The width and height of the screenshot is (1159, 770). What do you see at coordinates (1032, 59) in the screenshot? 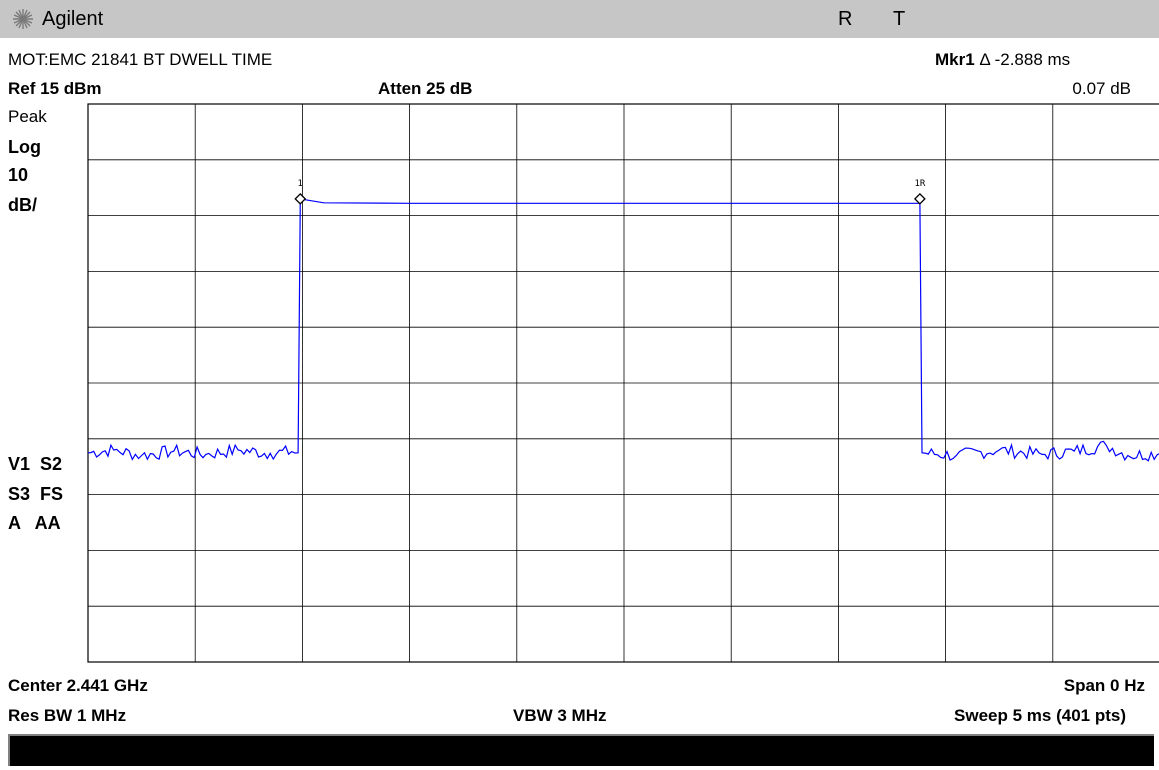
I see `marker-time: -2.888 ms` at bounding box center [1032, 59].